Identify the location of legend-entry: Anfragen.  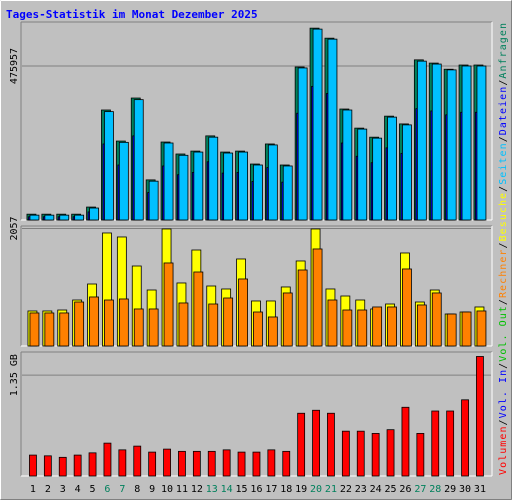
(503, 51).